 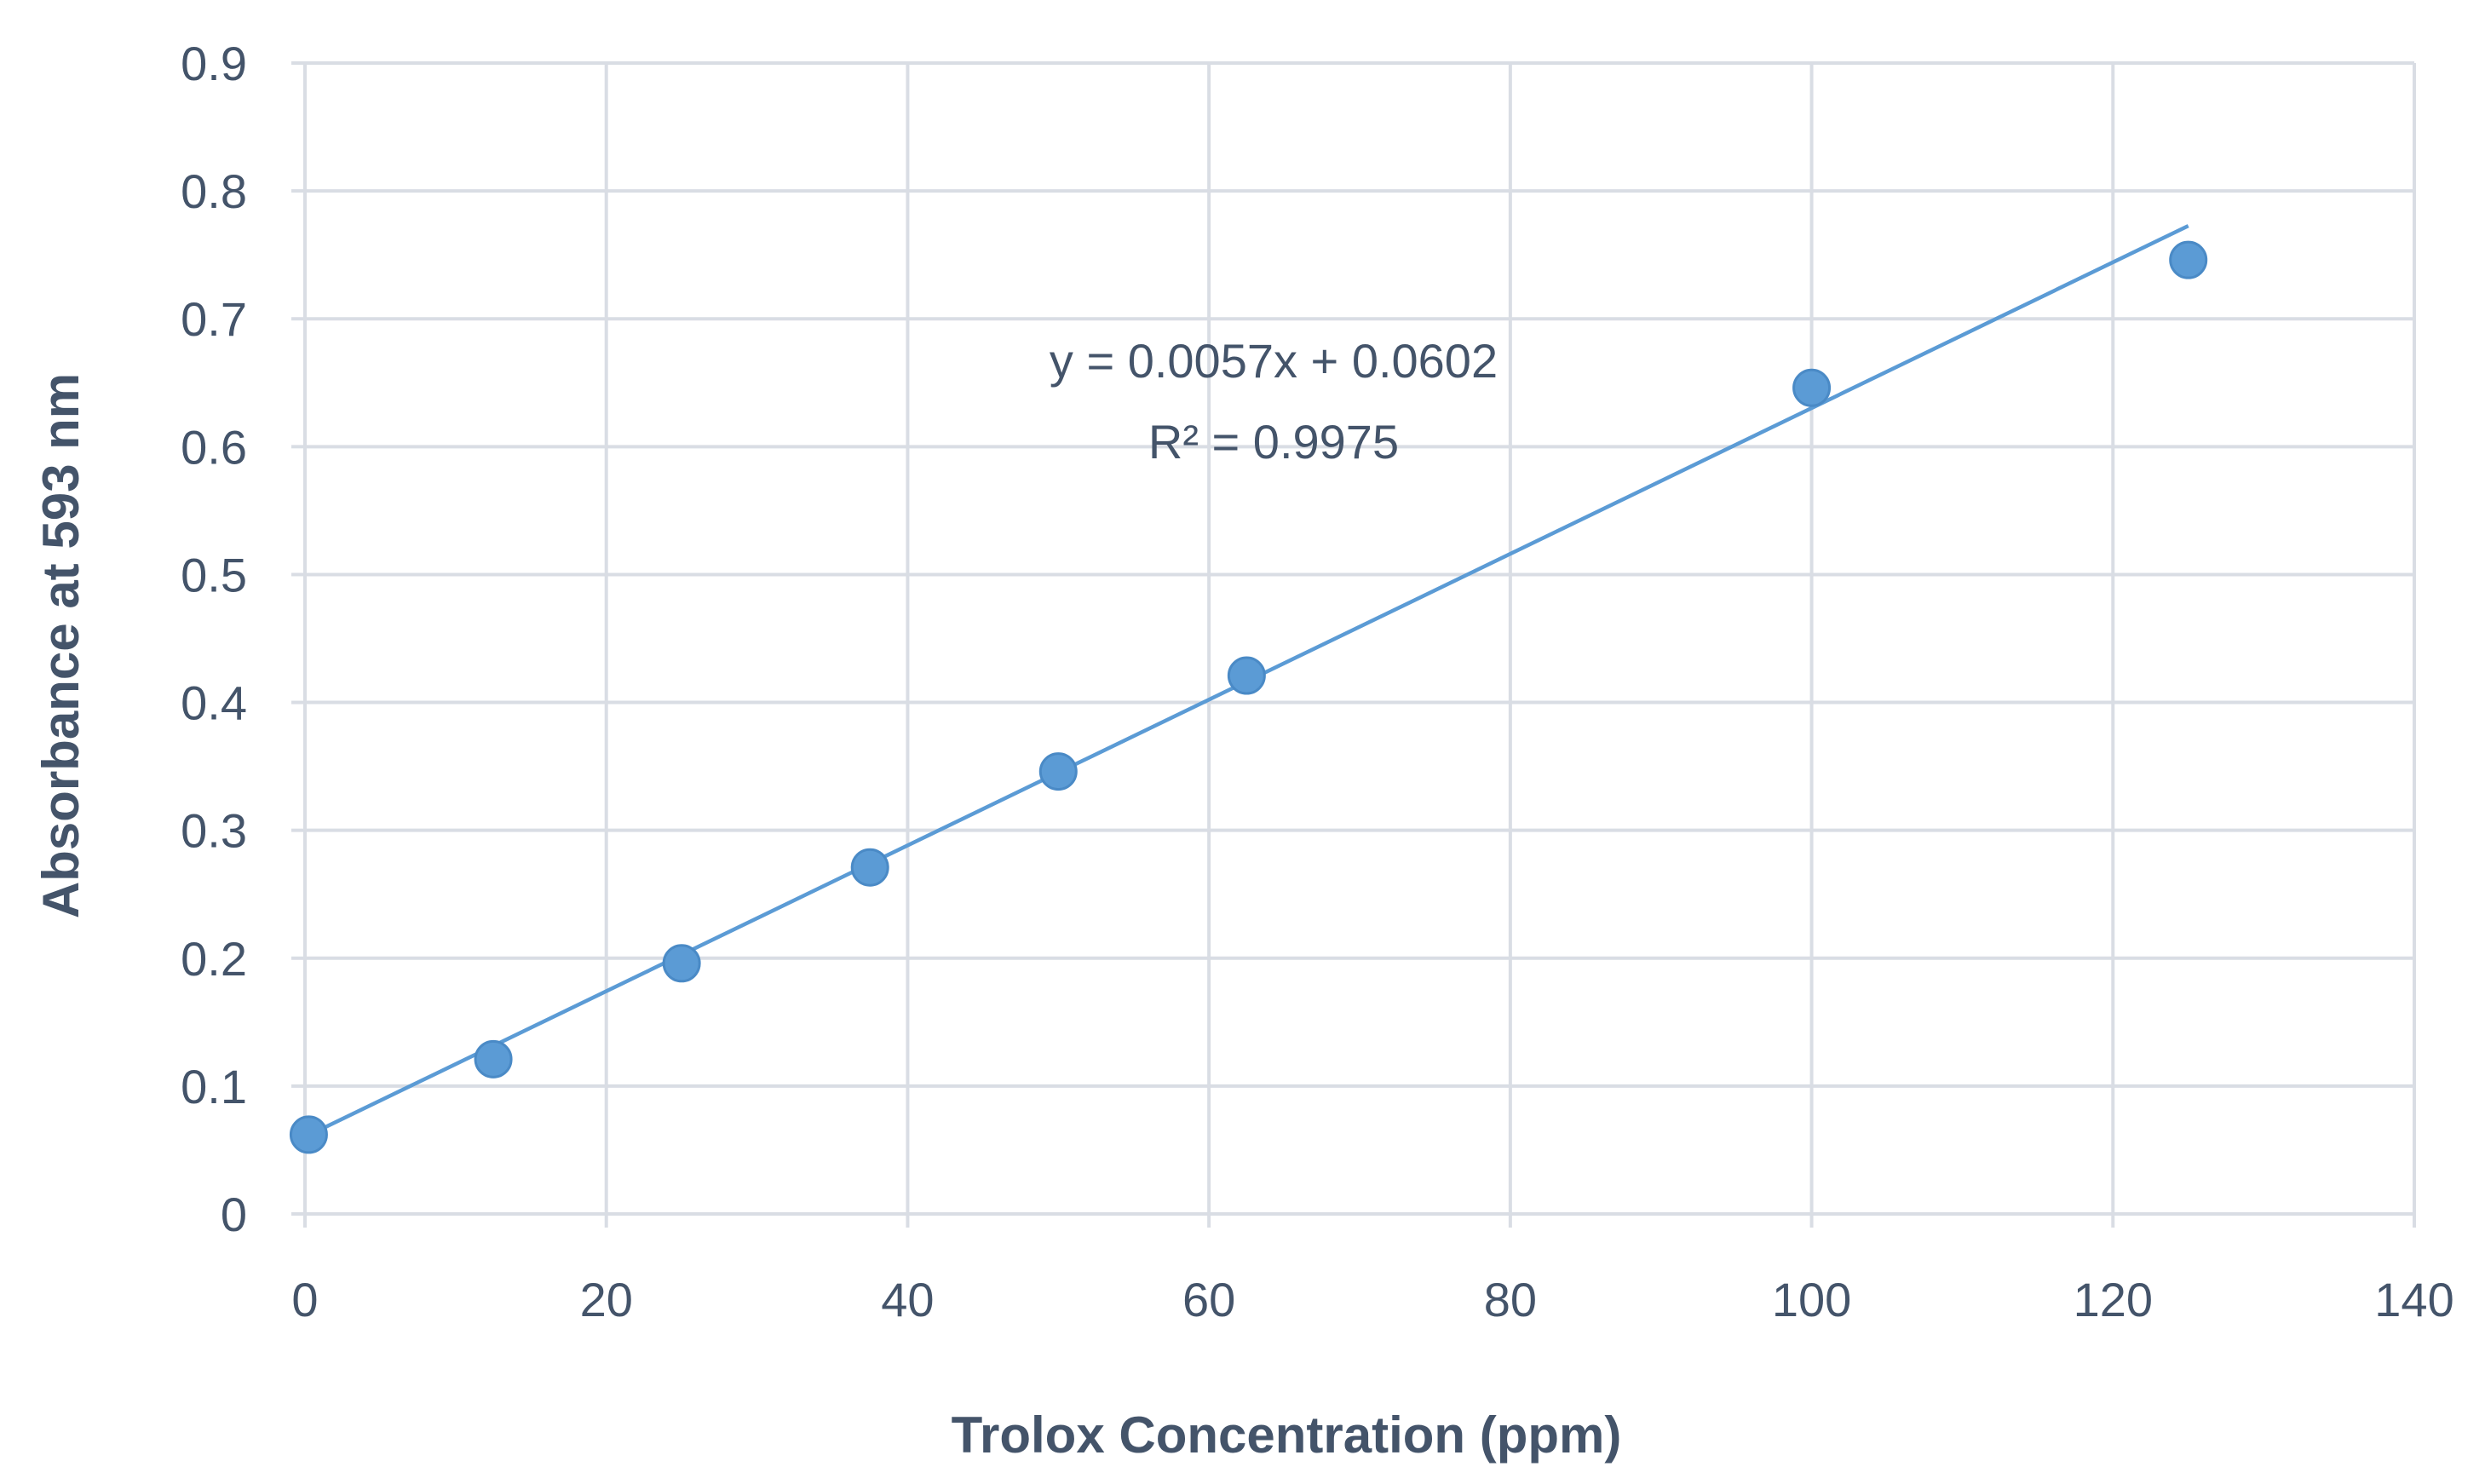 I want to click on y-tick-label: 0, so click(x=234, y=1214).